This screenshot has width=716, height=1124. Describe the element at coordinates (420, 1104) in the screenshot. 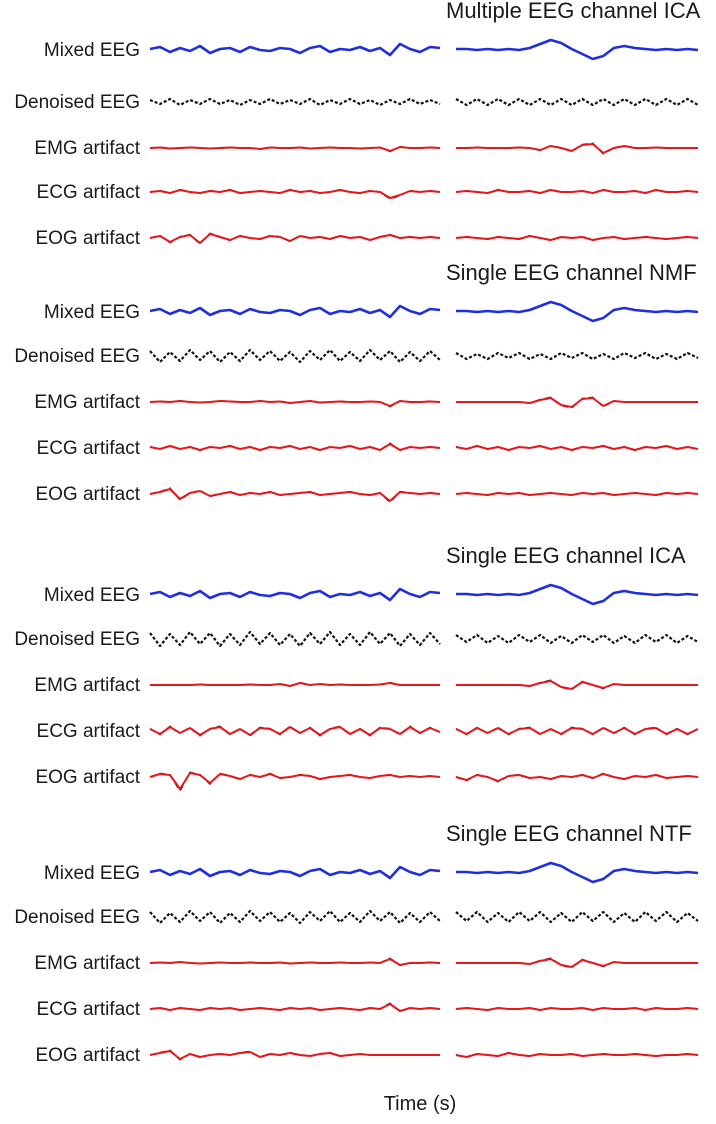

I see `x-axis-label: Time (s)` at that location.